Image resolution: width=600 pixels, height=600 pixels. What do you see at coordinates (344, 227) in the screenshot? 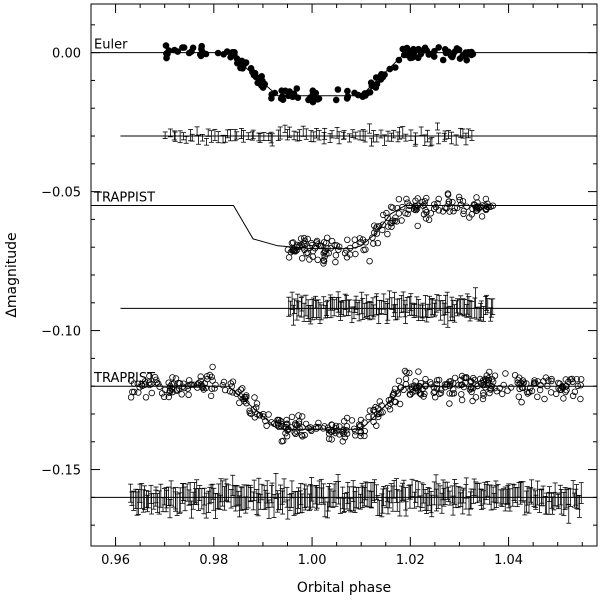
I see `model-line` at bounding box center [344, 227].